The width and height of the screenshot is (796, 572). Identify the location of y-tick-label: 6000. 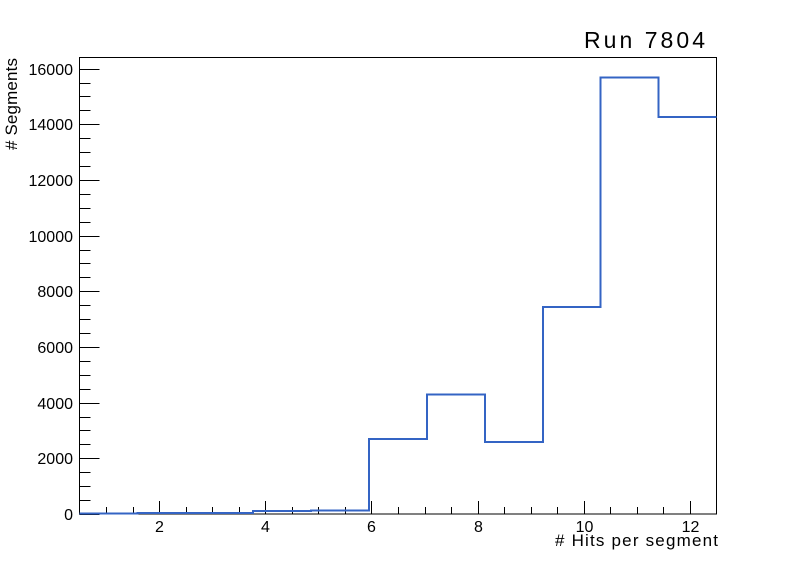
(55, 348).